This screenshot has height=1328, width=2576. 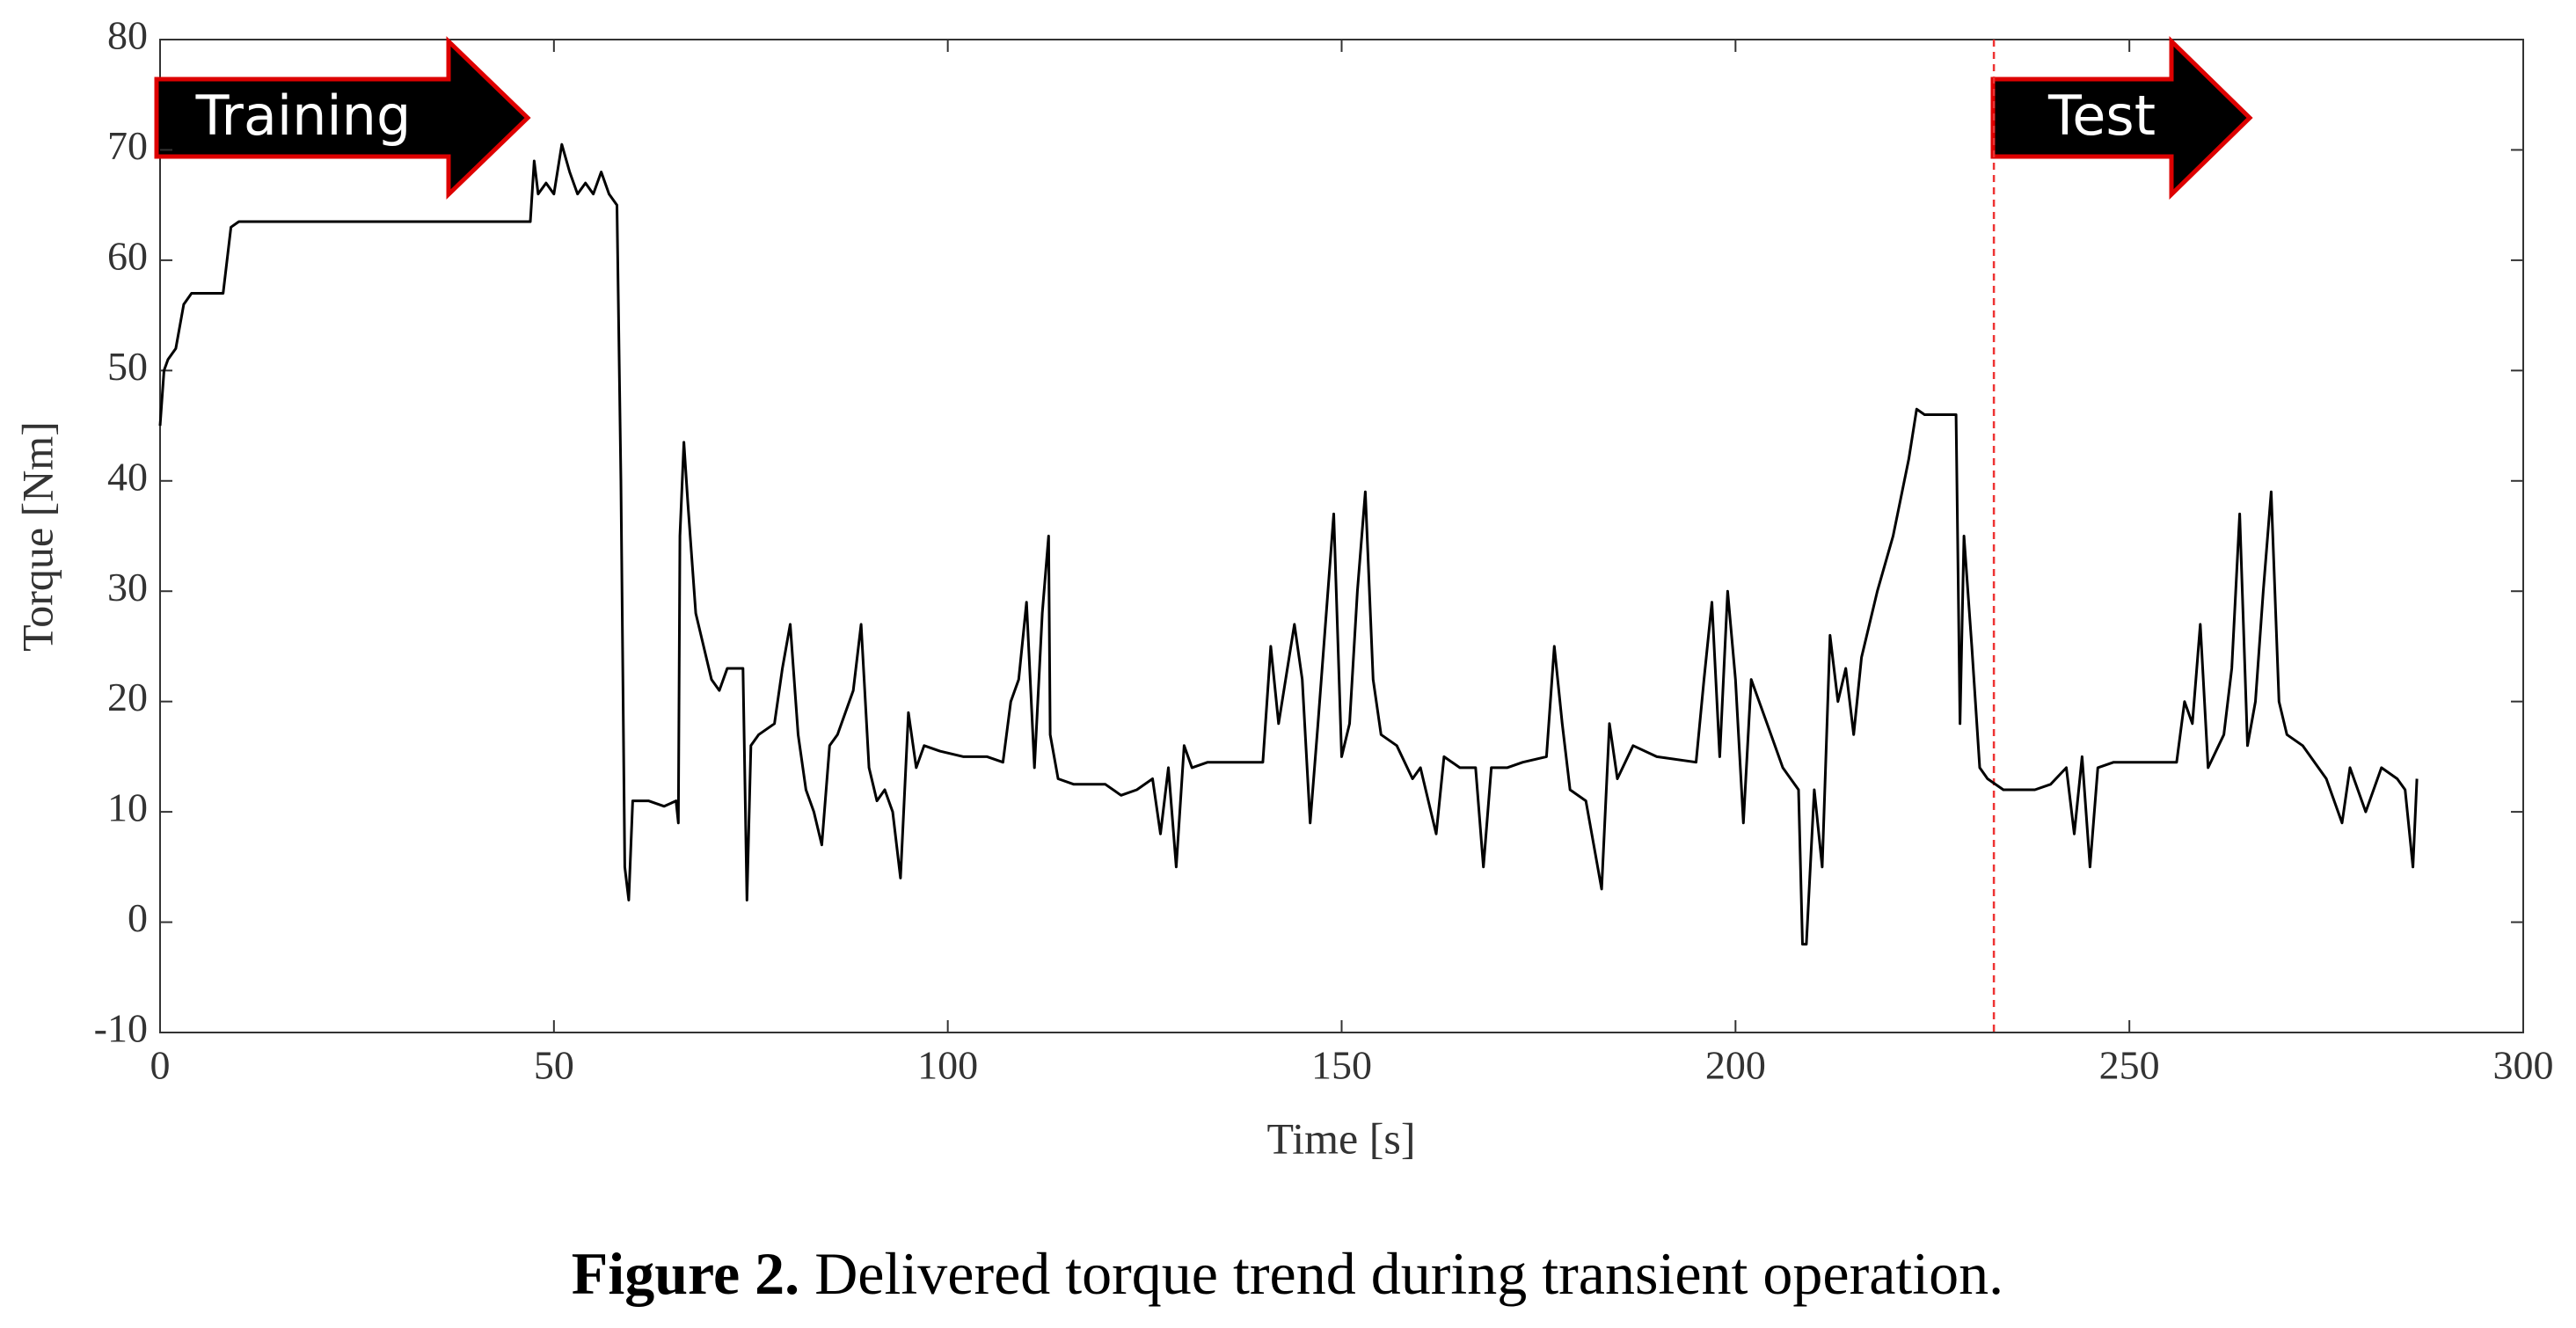 I want to click on x-tick-label: 50, so click(x=554, y=1065).